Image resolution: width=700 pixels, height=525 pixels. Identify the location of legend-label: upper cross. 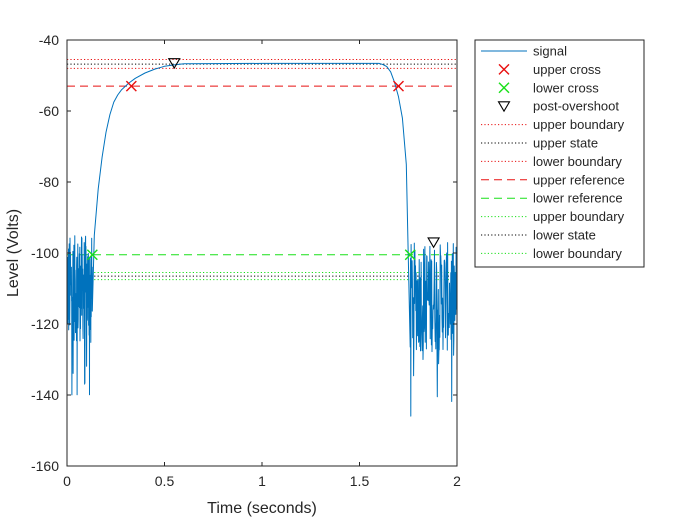
(567, 69).